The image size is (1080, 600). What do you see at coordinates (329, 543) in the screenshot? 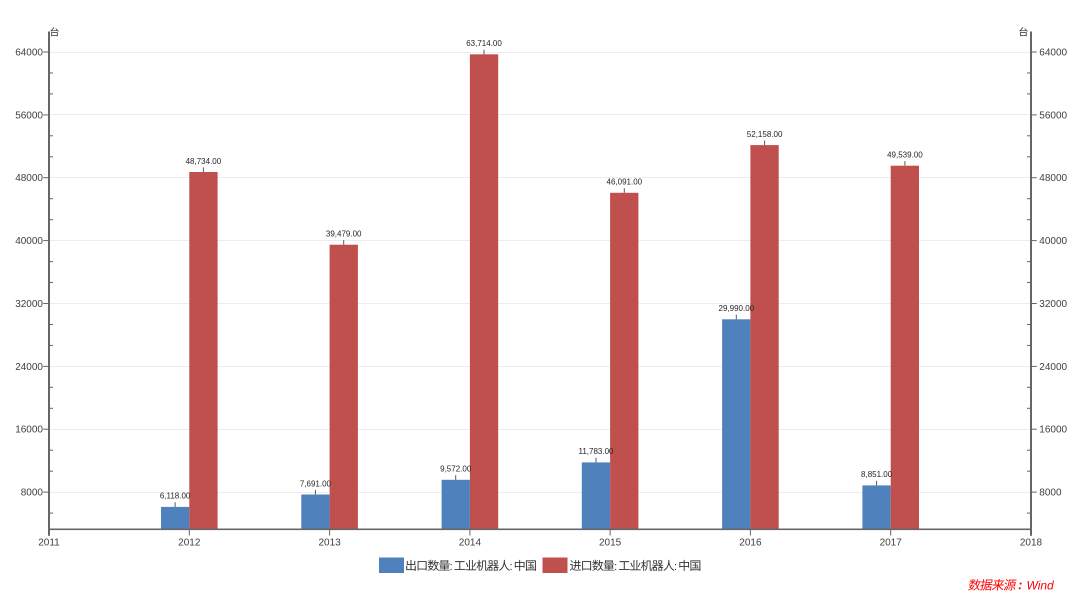
I see `svg-text: 2013` at bounding box center [329, 543].